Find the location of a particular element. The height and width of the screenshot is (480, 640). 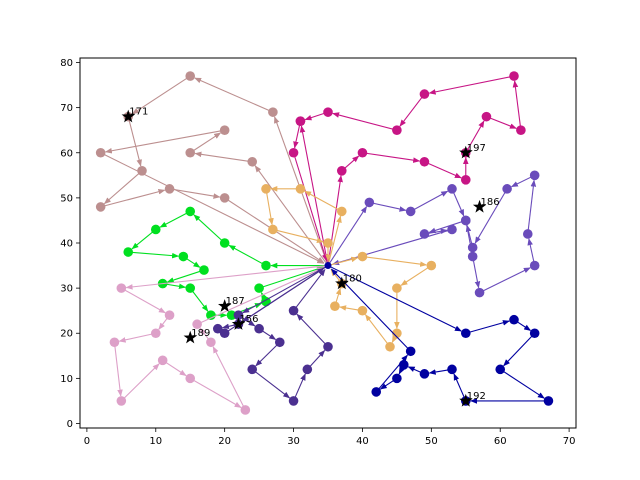

marker-156: 156 is located at coordinates (245, 322).